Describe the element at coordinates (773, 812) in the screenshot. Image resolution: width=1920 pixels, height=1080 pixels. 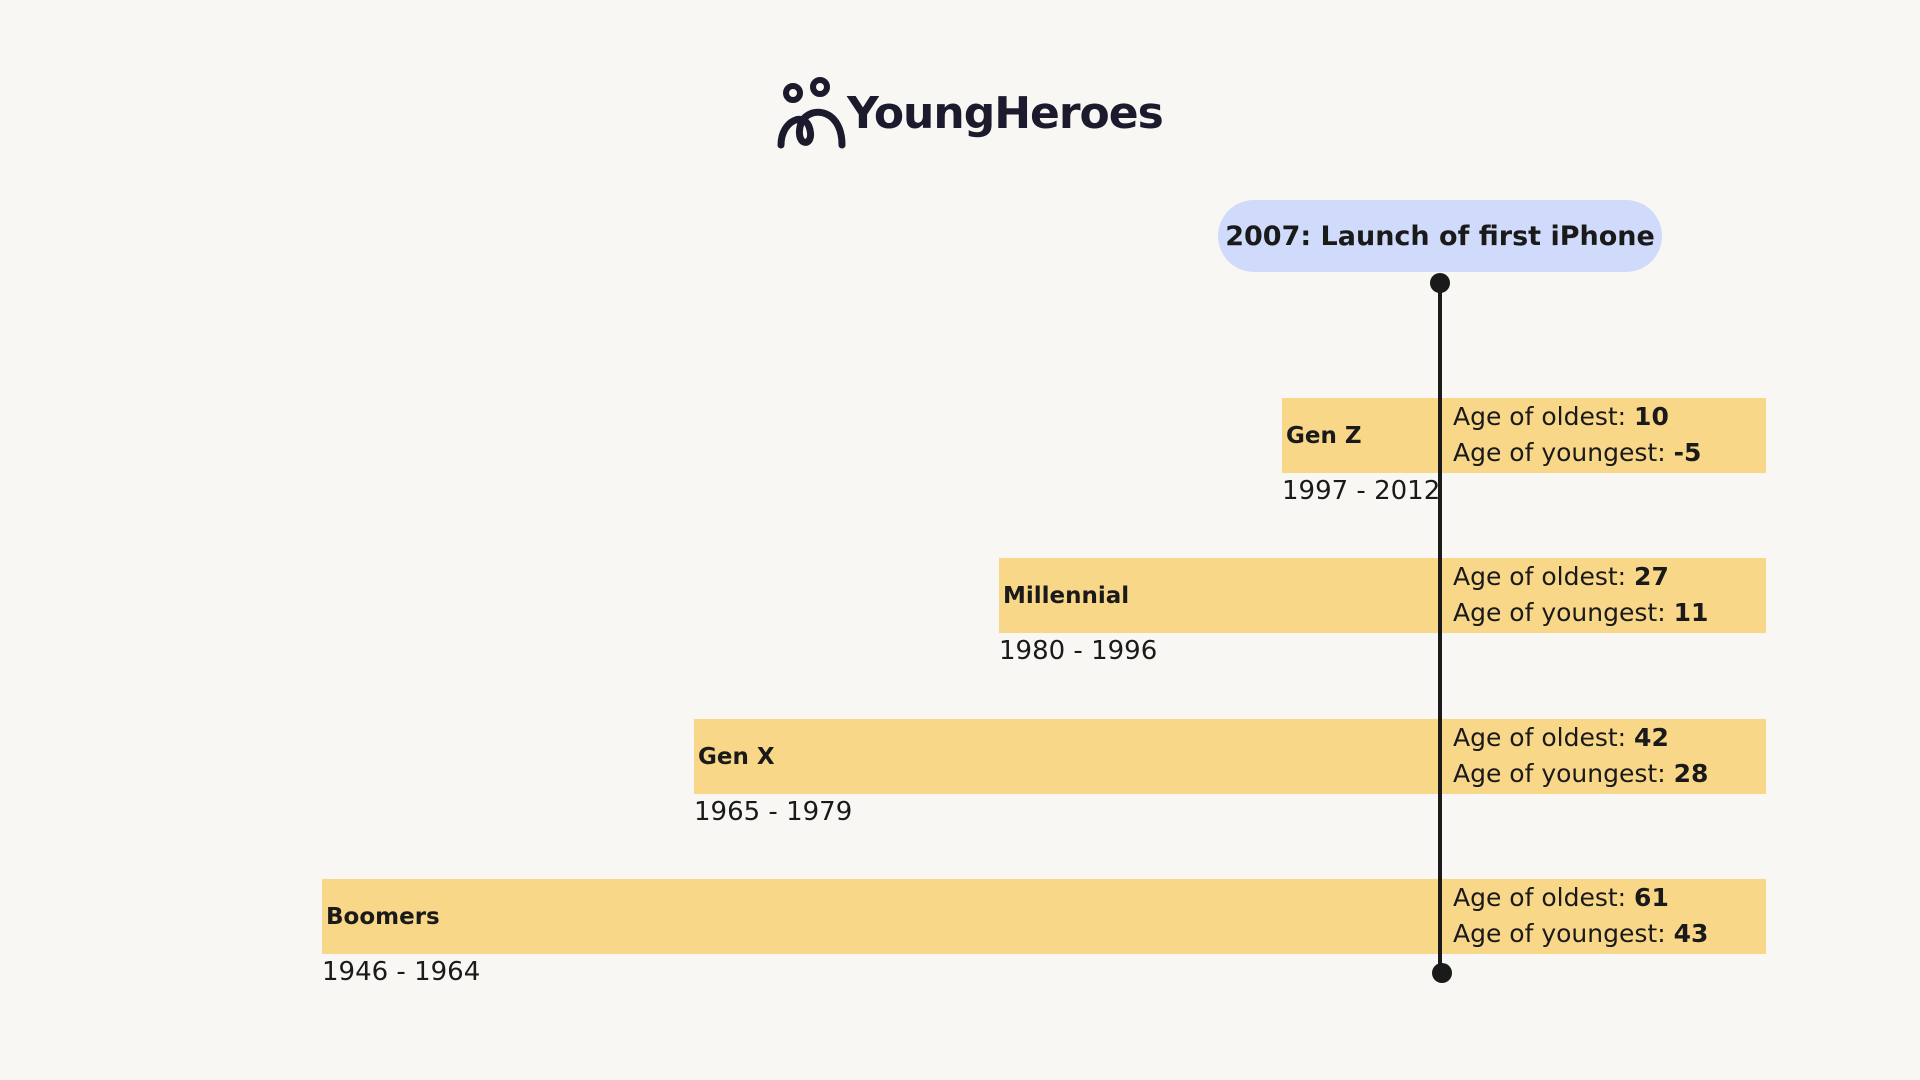
I see `generation-years: 1965 - 1979` at that location.